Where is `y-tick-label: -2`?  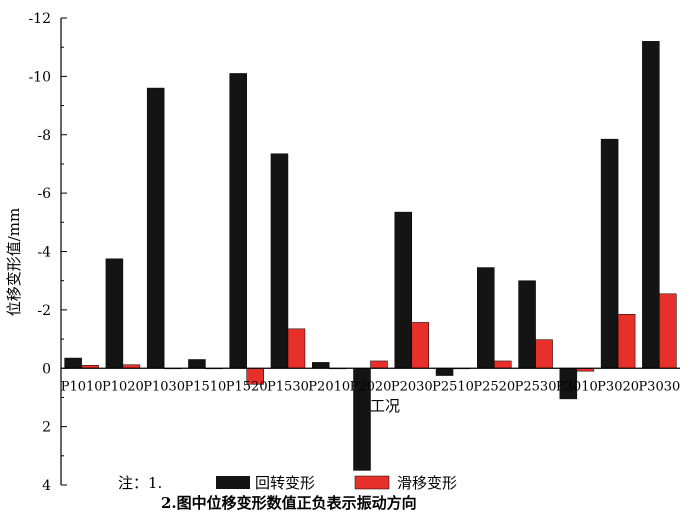
y-tick-label: -2 is located at coordinates (44, 311).